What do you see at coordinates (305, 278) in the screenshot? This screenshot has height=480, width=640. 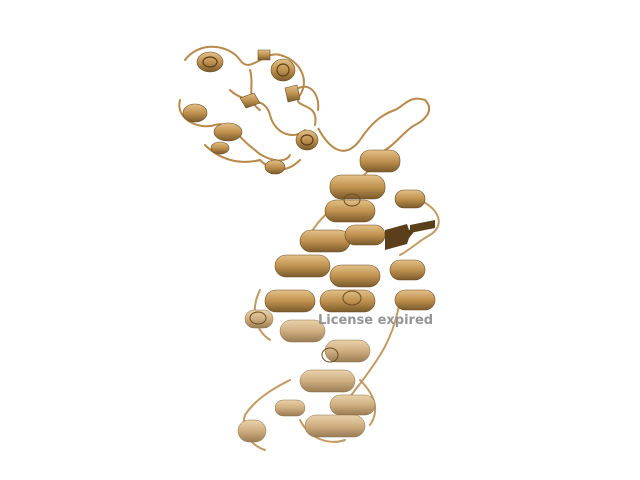 I see `lower-domain-helix-rings` at bounding box center [305, 278].